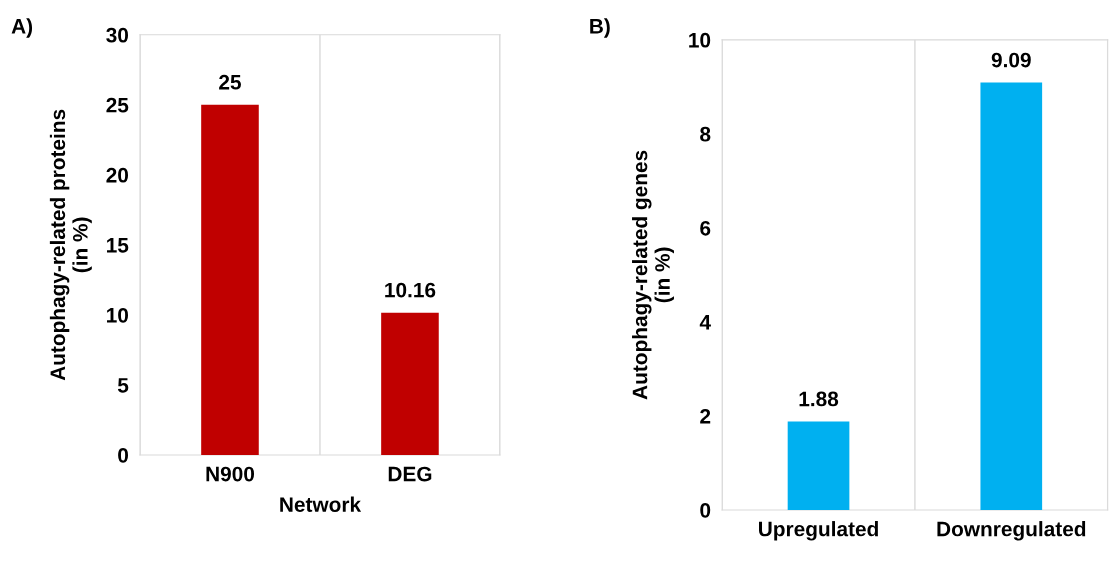 The height and width of the screenshot is (561, 1111). What do you see at coordinates (1011, 531) in the screenshot?
I see `x-tick-label: Downregulated` at bounding box center [1011, 531].